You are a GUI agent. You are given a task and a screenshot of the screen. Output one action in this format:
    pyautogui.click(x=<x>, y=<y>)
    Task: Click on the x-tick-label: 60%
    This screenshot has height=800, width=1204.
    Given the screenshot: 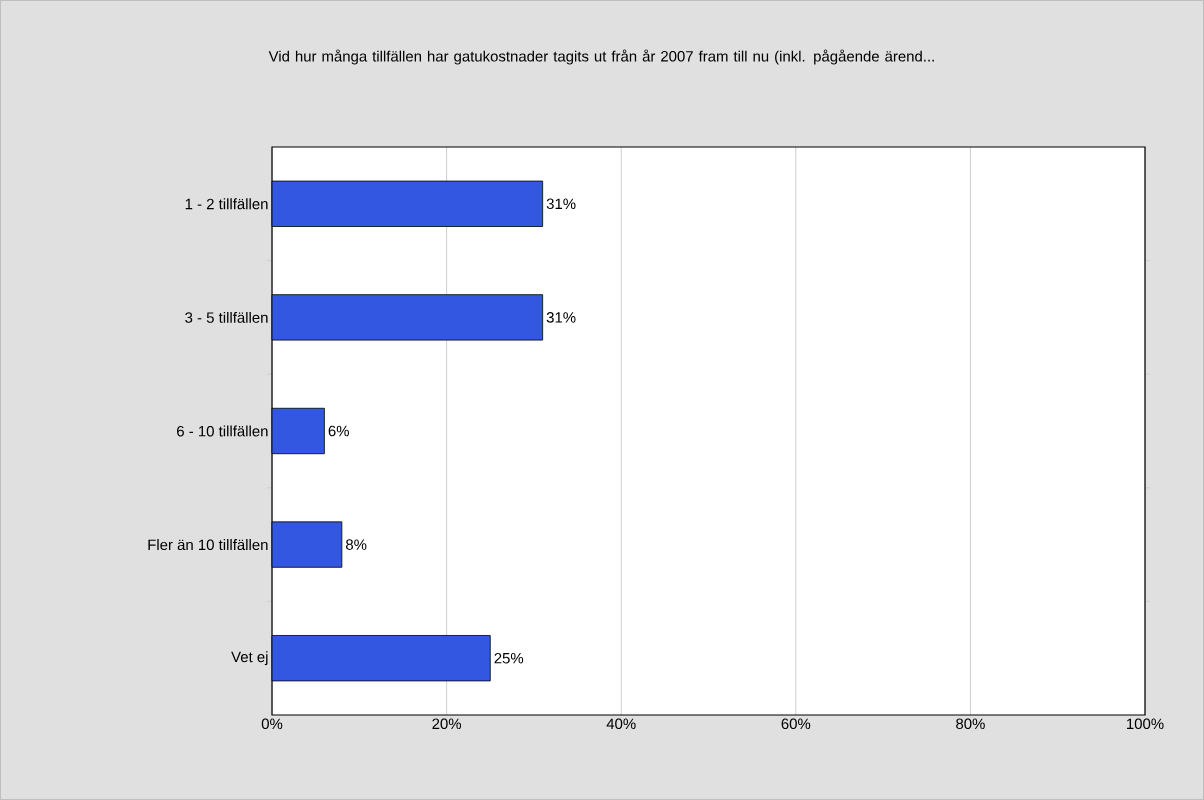 What is the action you would take?
    pyautogui.click(x=796, y=724)
    